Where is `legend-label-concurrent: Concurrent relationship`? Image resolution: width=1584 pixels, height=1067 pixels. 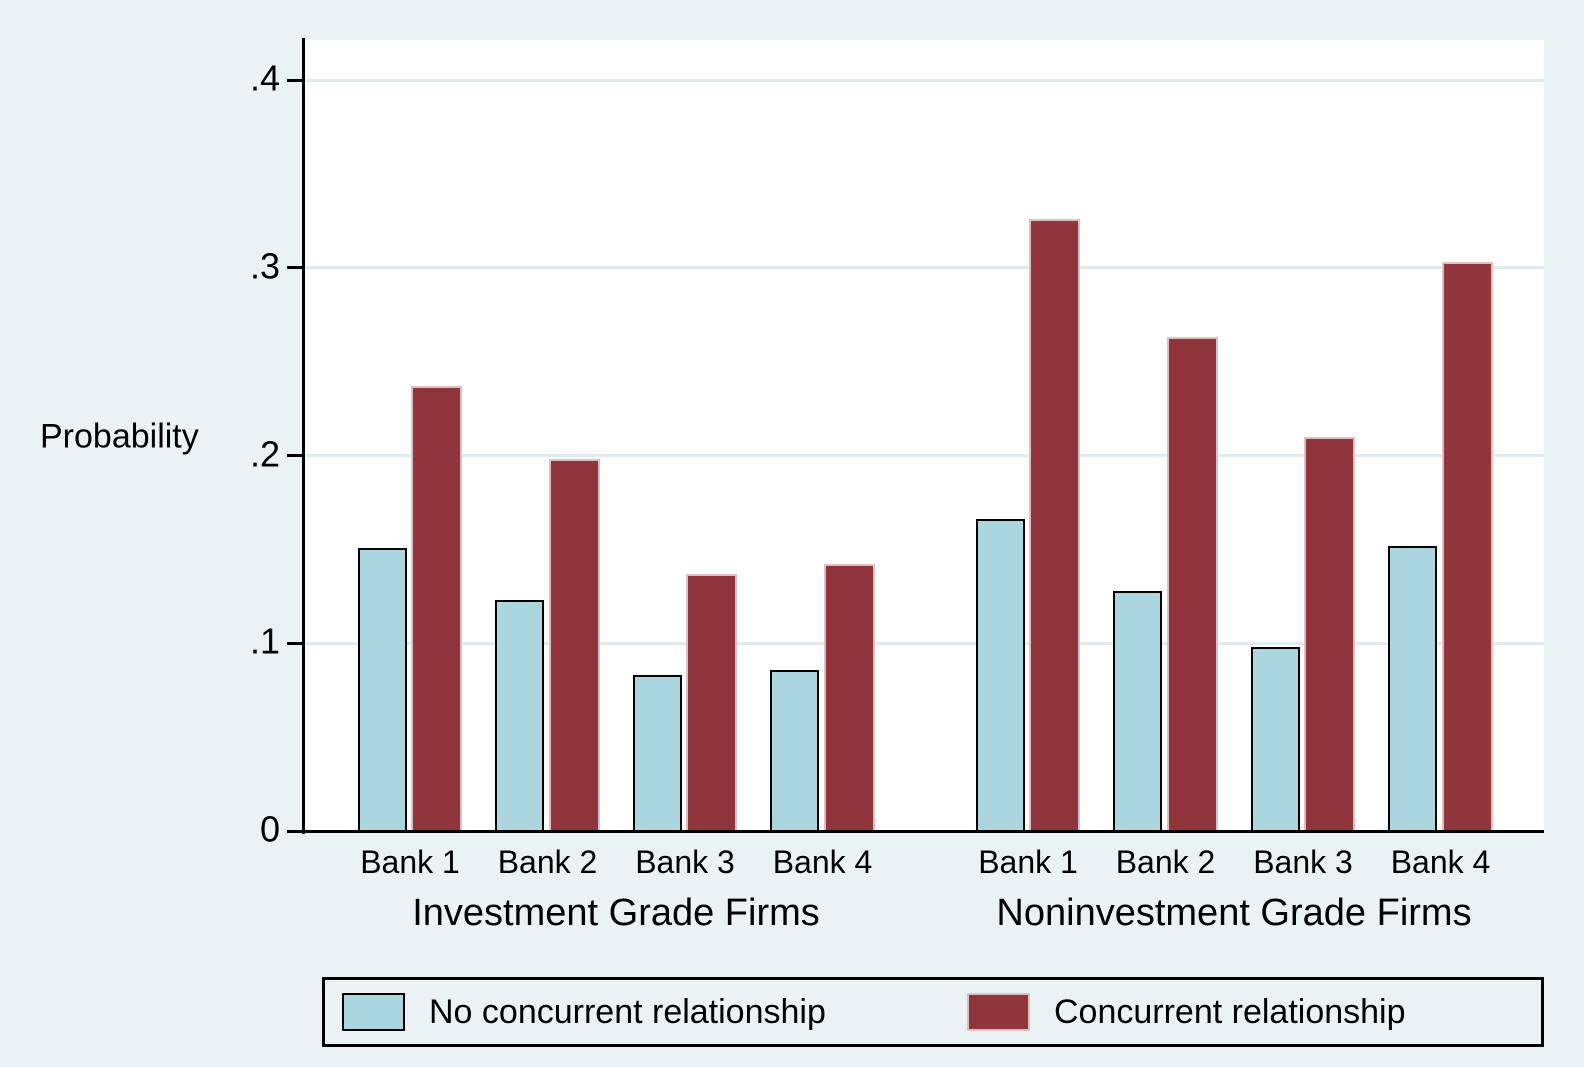
legend-label-concurrent: Concurrent relationship is located at coordinates (1230, 1012).